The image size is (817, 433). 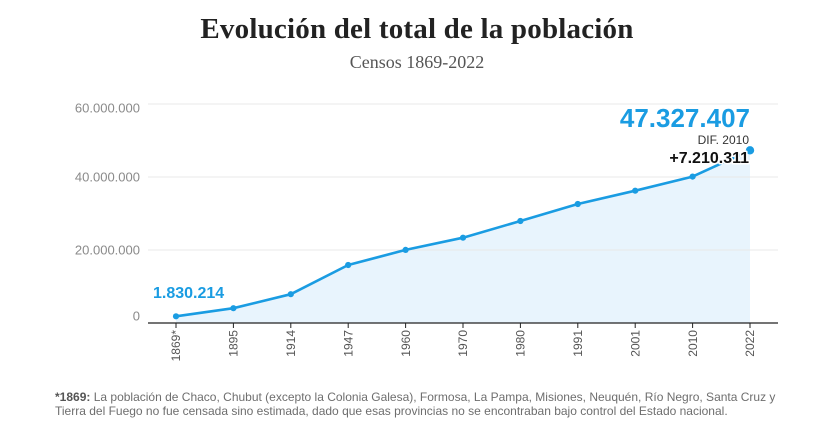 What do you see at coordinates (107, 250) in the screenshot?
I see `y-tick-label: 20.000.000` at bounding box center [107, 250].